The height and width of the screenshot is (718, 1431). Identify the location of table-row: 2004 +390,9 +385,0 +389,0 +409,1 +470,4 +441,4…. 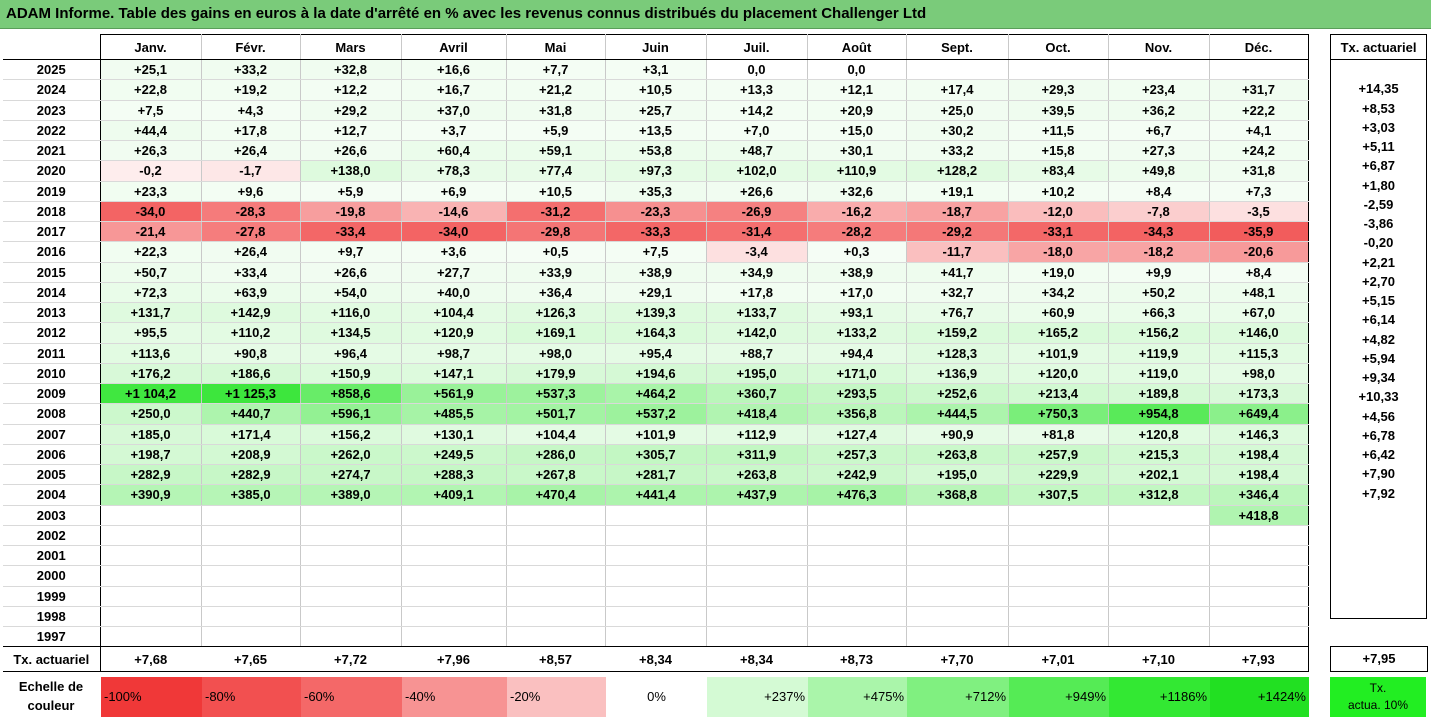
(656, 495).